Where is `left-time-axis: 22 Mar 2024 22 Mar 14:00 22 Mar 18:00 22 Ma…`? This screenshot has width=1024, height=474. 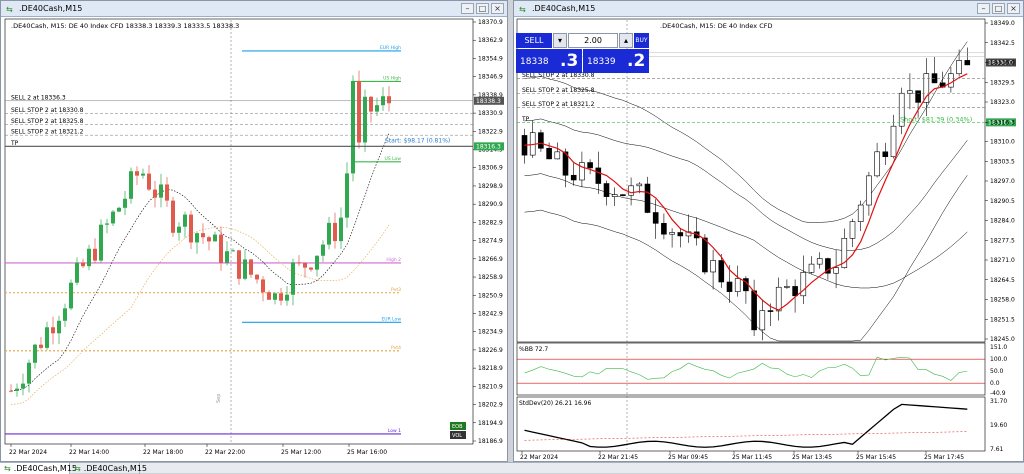
left-time-axis: 22 Mar 2024 22 Mar 14:00 22 Mar 18:00 22 Ma… is located at coordinates (198, 450).